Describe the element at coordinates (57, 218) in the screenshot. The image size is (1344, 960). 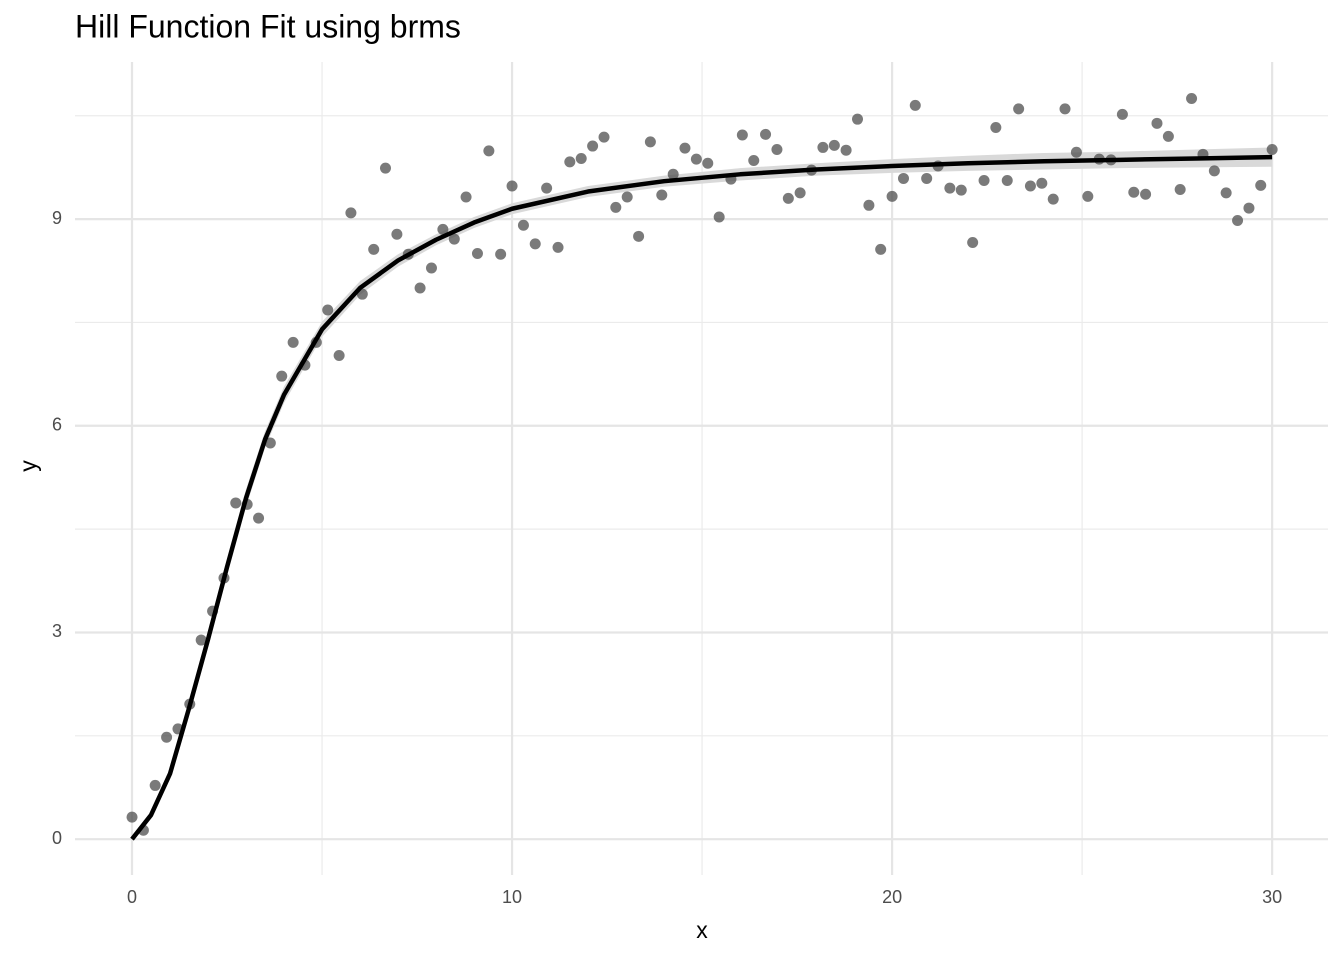
I see `y-tick-label: 9` at that location.